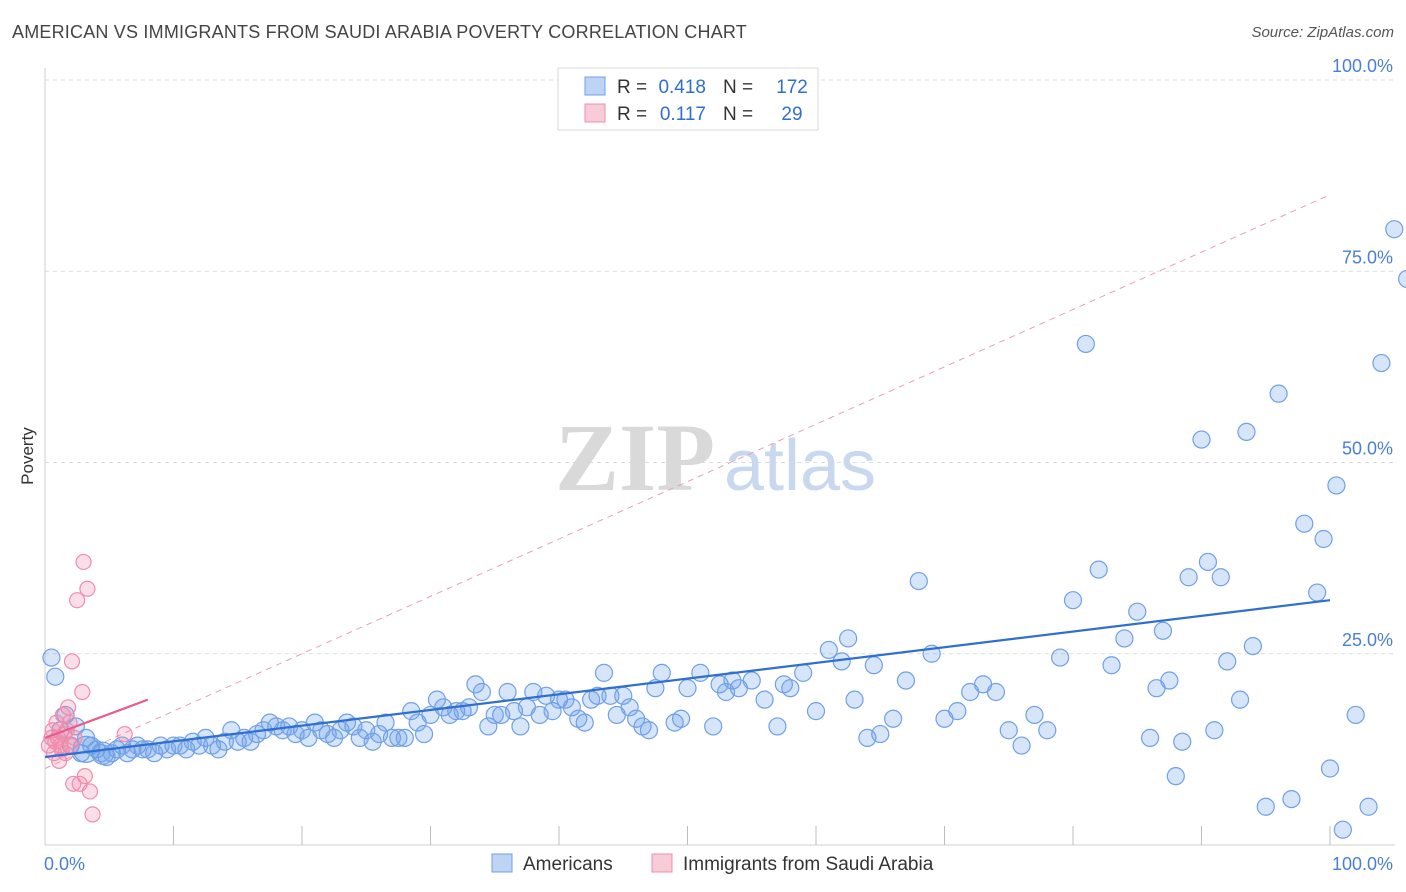  I want to click on y-axis-label-group: Poverty, so click(27, 456).